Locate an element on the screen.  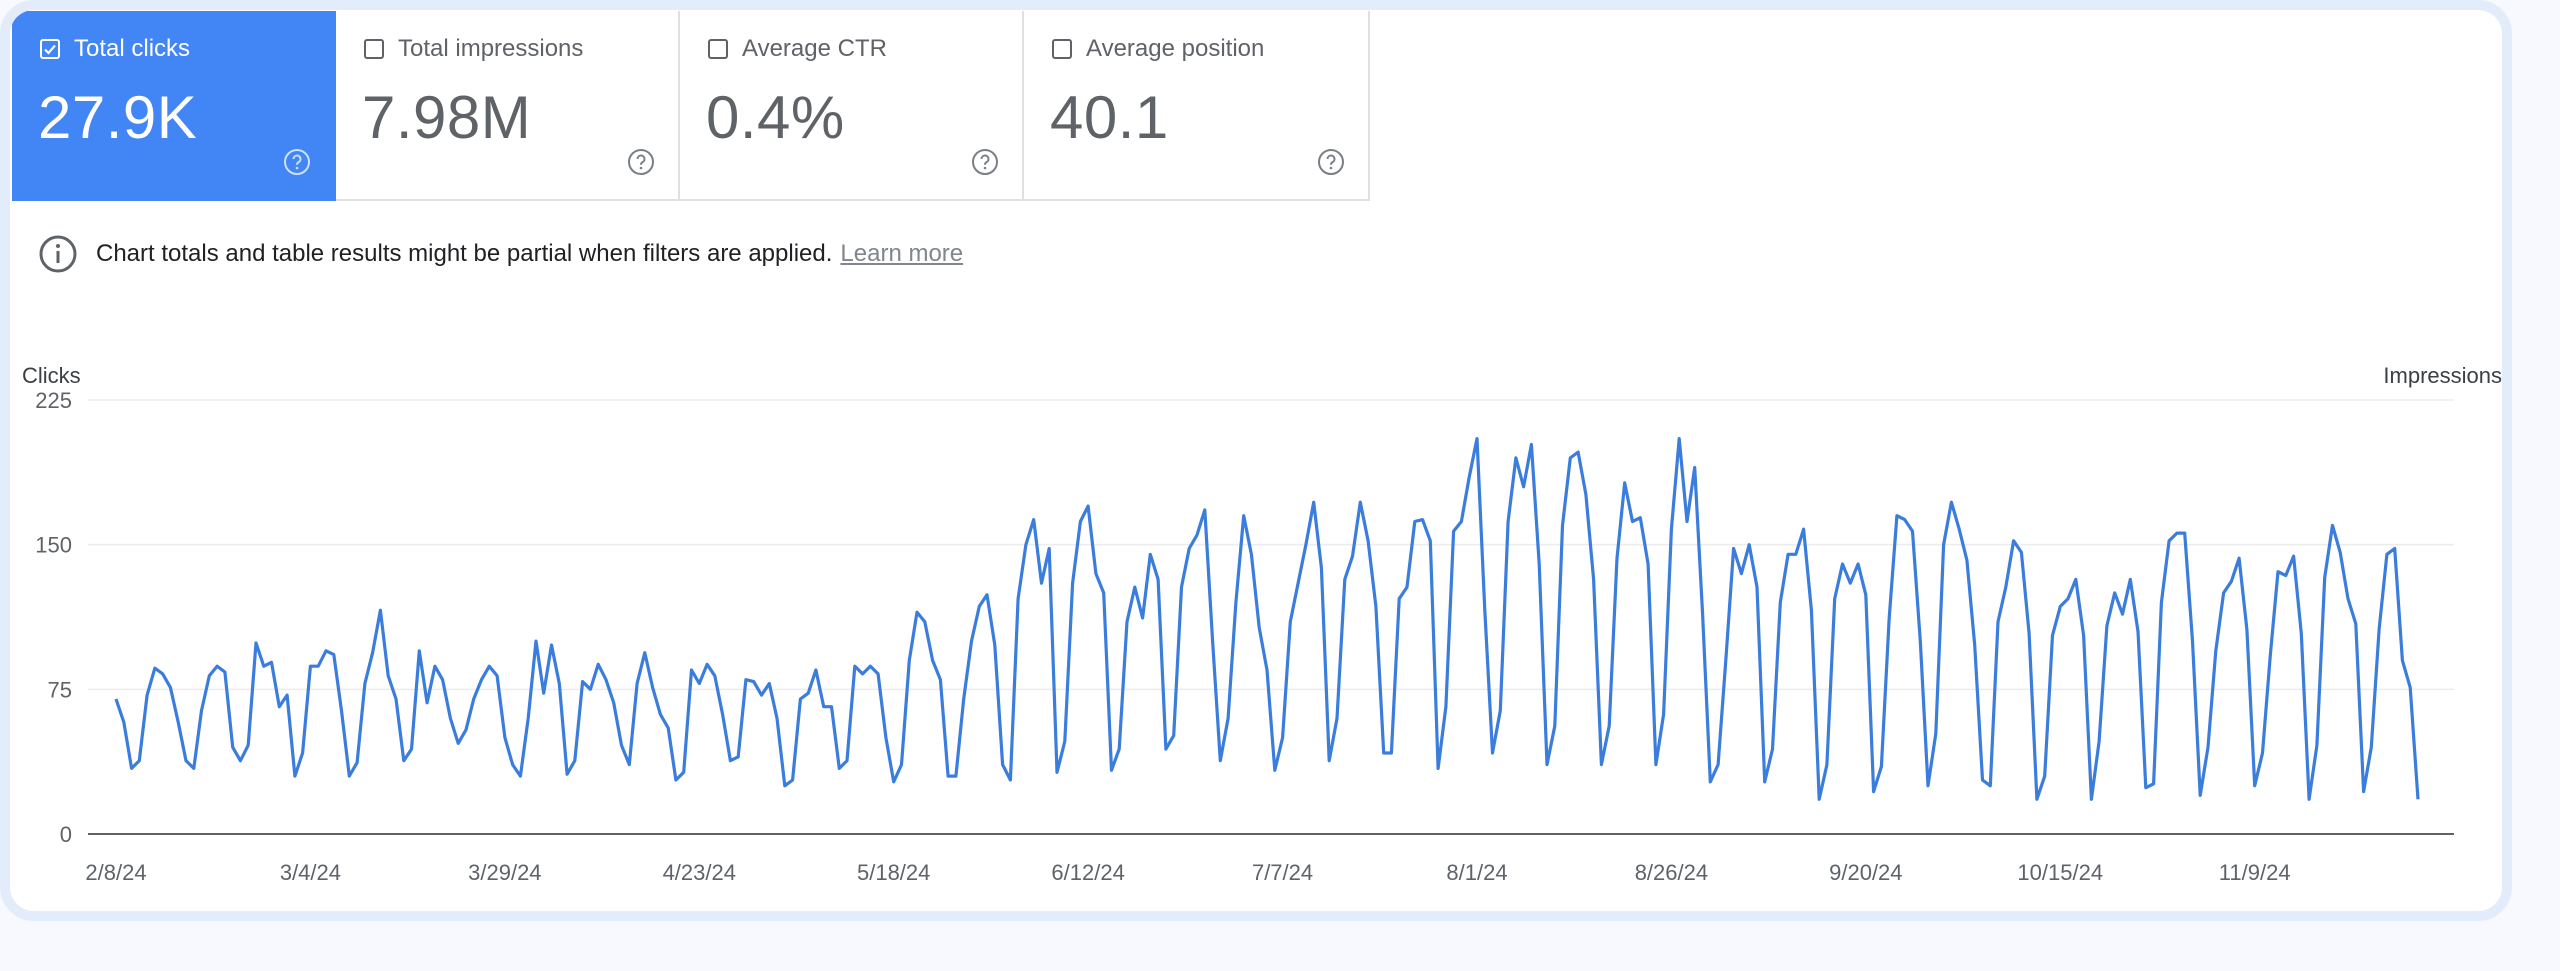
metric-value: 7.98M is located at coordinates (447, 117).